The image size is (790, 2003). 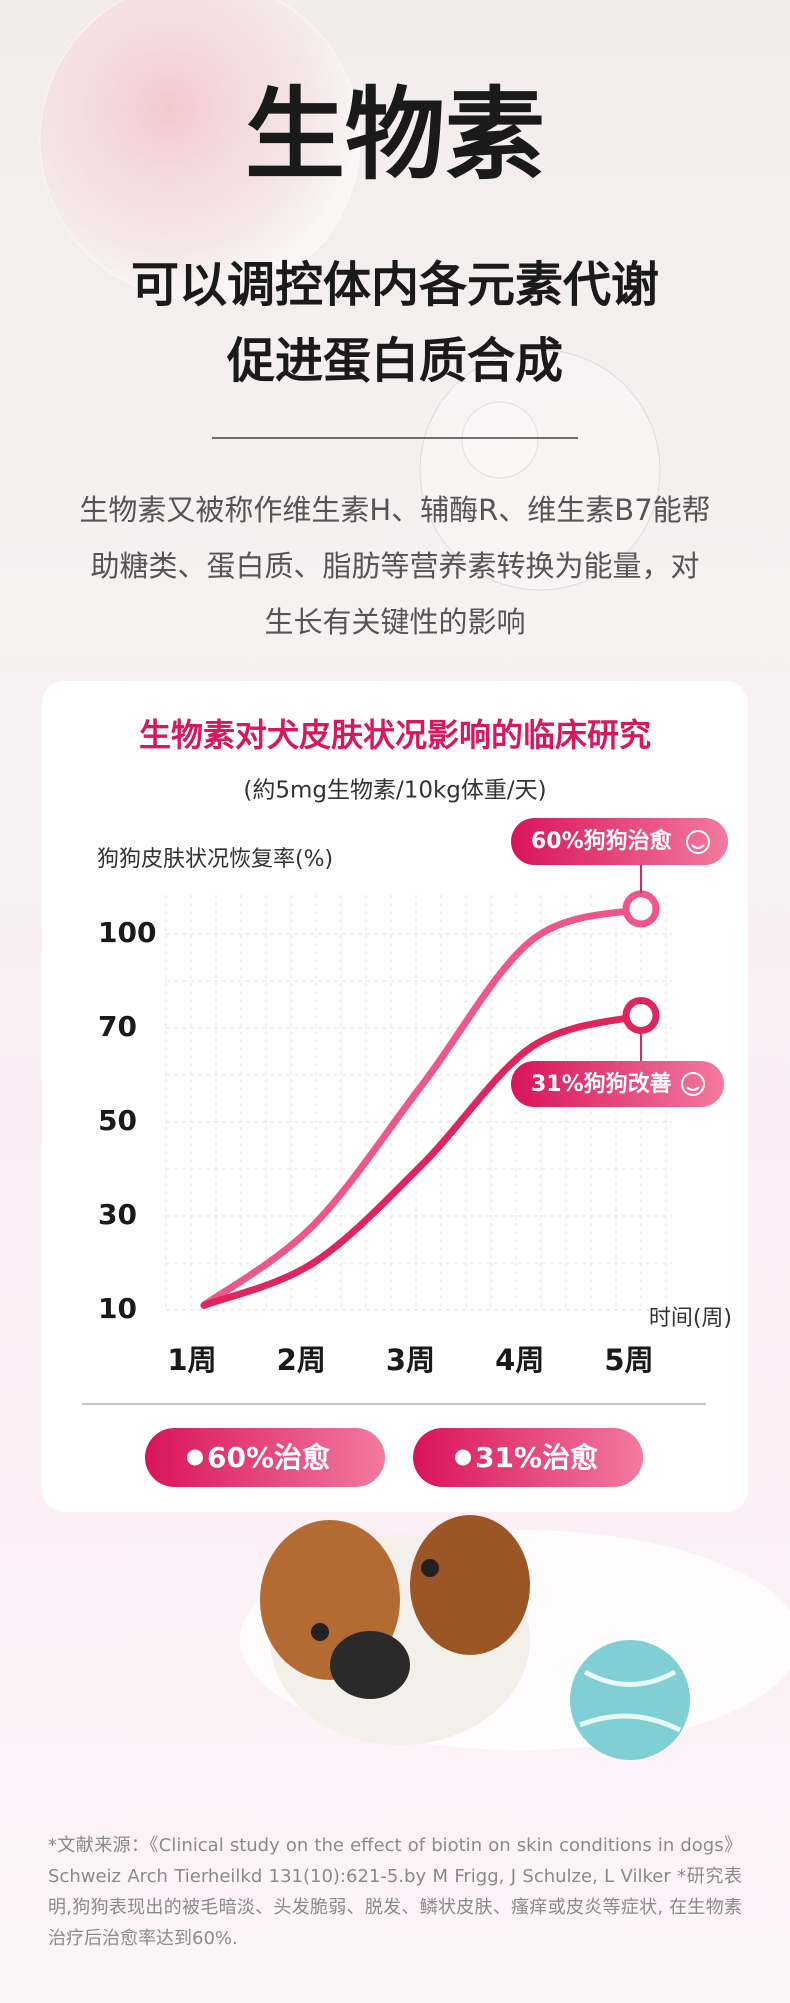 What do you see at coordinates (395, 134) in the screenshot?
I see `title: 生物素` at bounding box center [395, 134].